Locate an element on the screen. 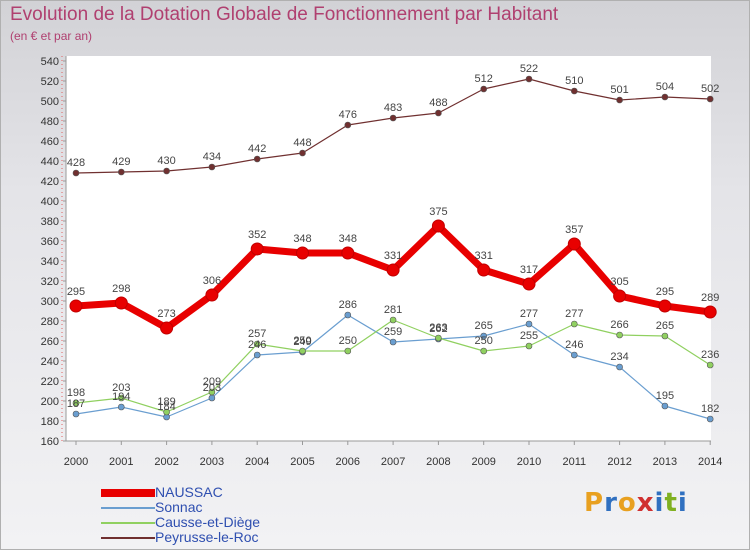  data-label: 194 is located at coordinates (121, 397).